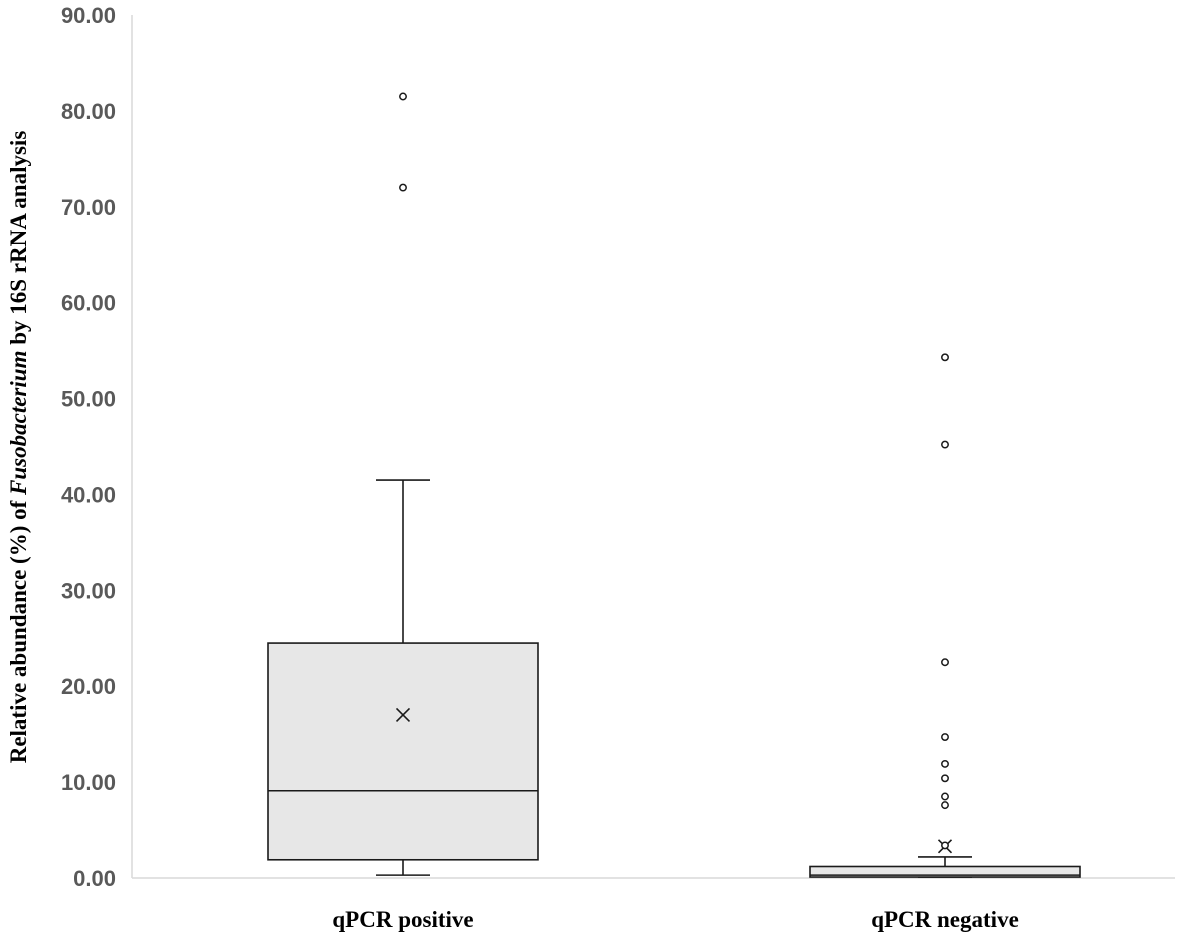  What do you see at coordinates (945, 919) in the screenshot?
I see `x-category-label: qPCR negative` at bounding box center [945, 919].